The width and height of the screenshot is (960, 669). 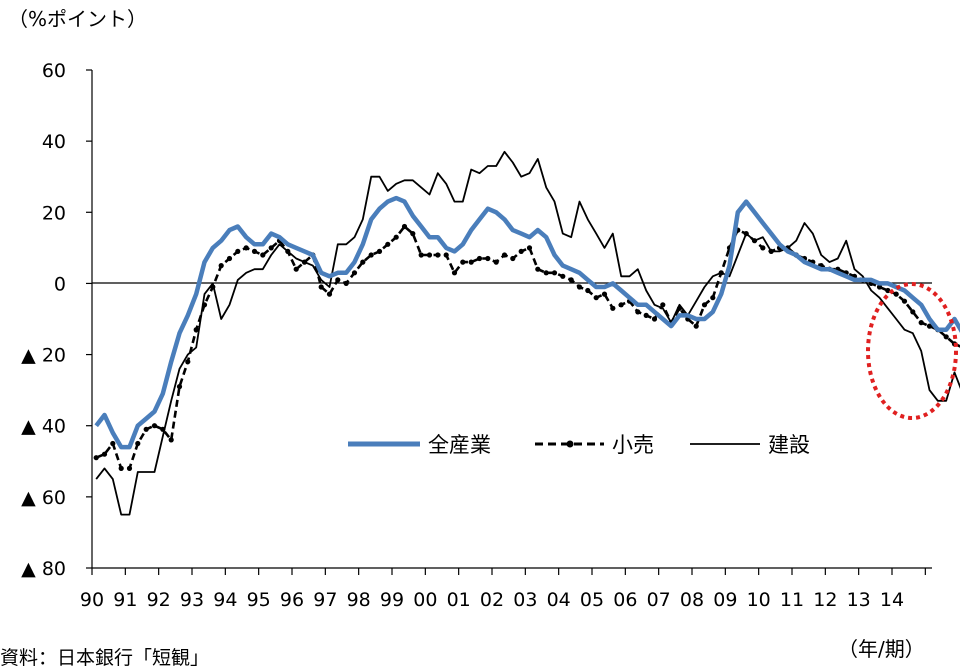 What do you see at coordinates (225, 600) in the screenshot?
I see `x-tick-label: 94` at bounding box center [225, 600].